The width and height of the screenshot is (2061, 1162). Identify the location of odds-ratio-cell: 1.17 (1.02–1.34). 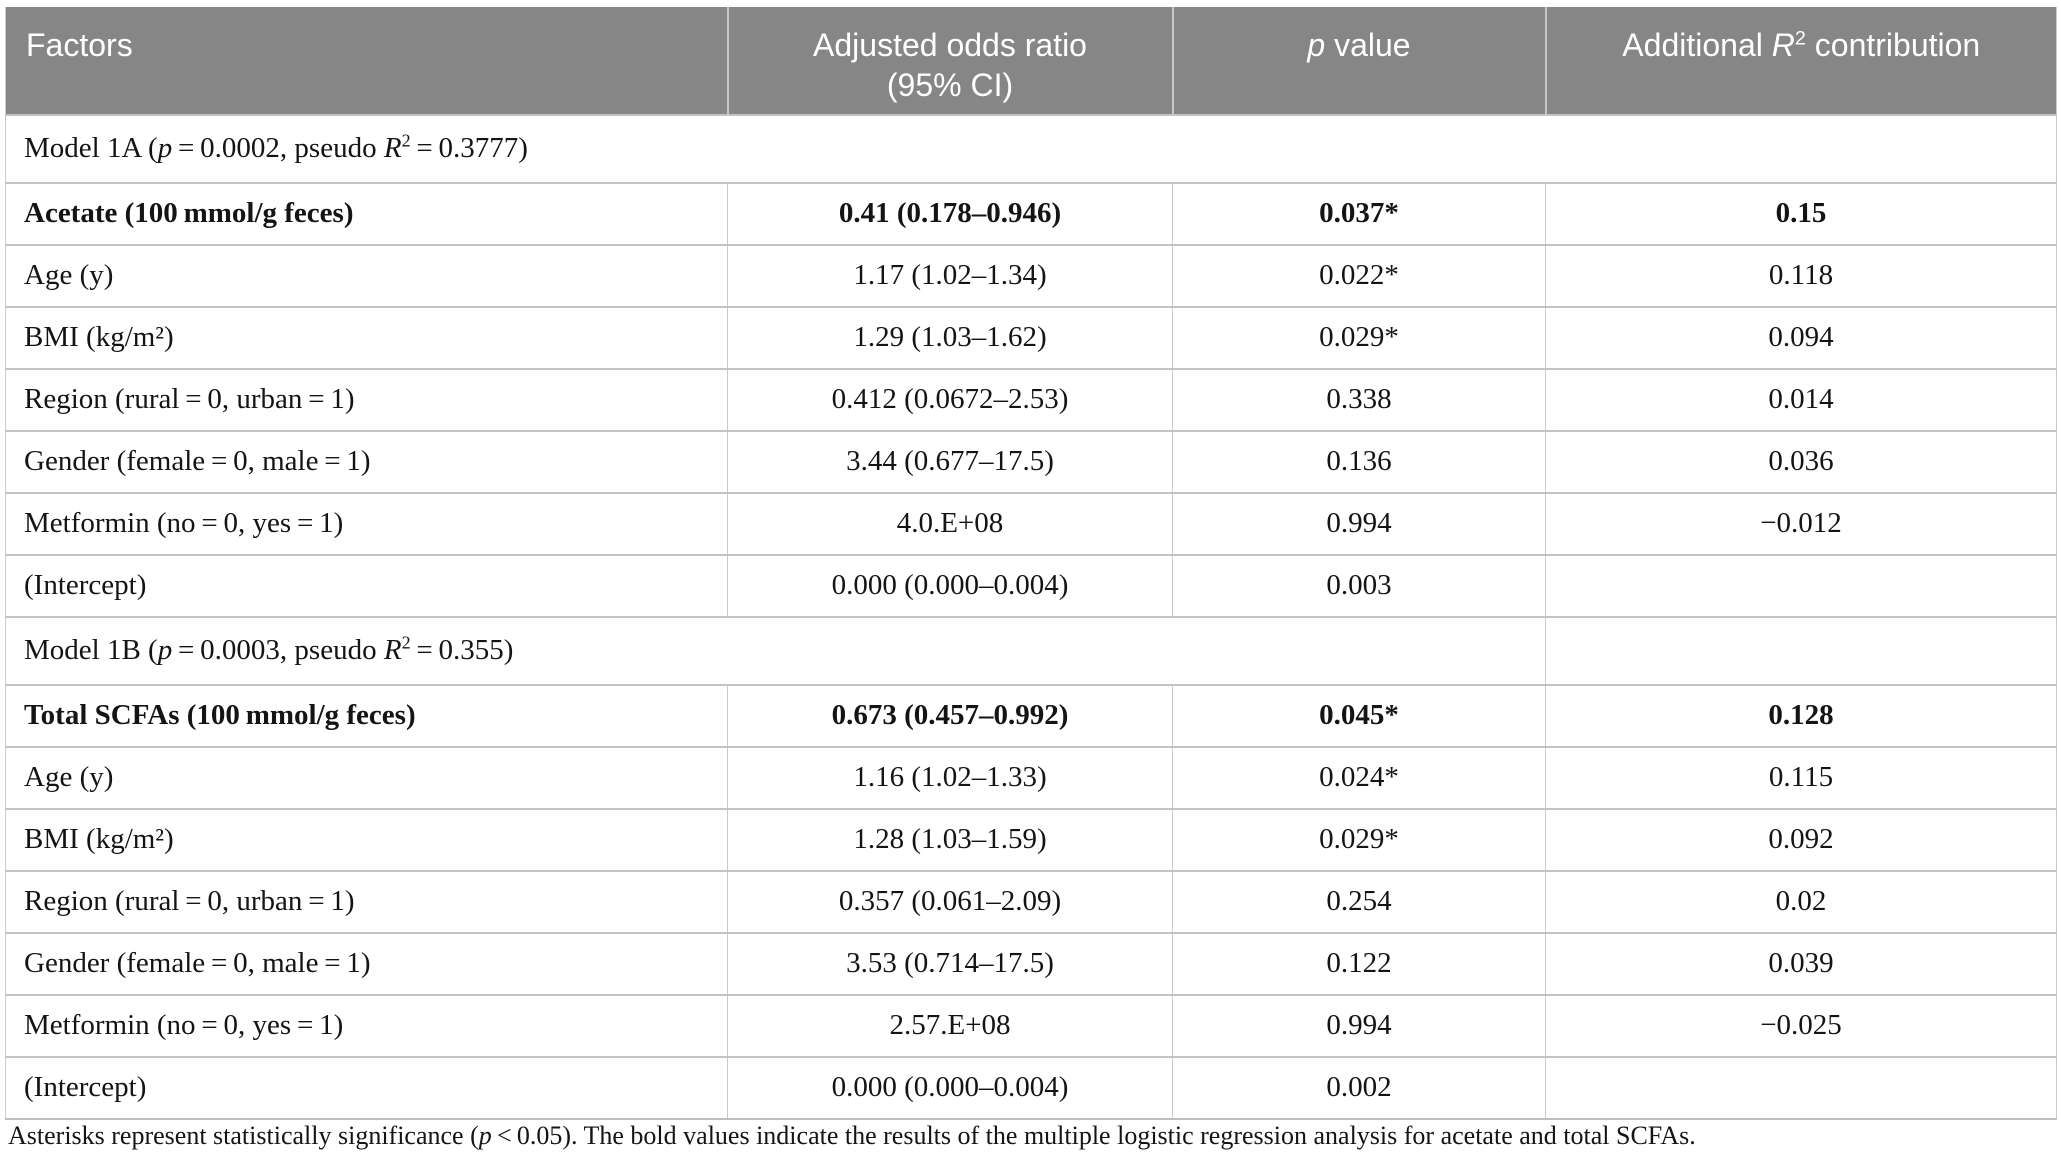
(950, 276).